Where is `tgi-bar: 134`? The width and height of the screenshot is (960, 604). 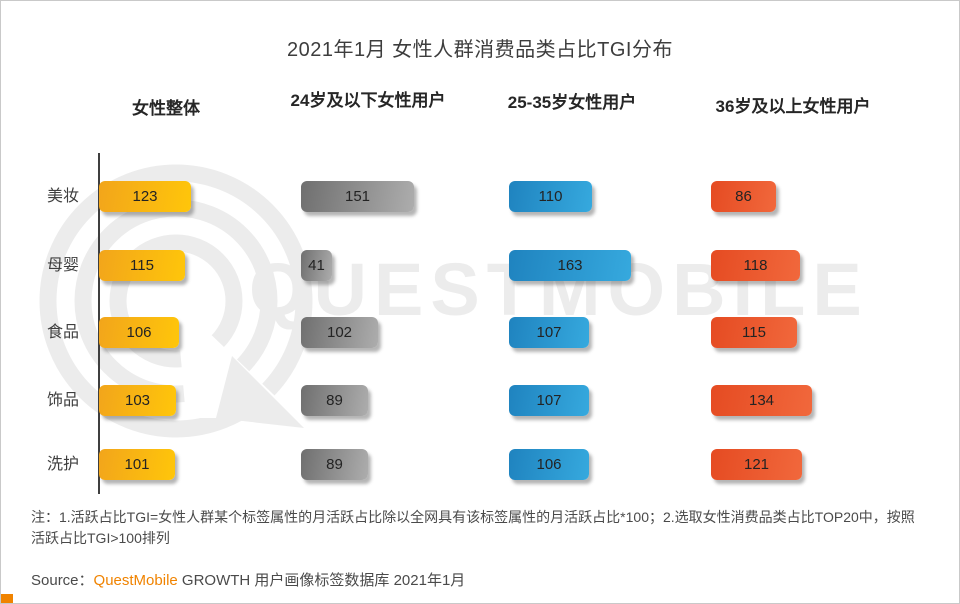 tgi-bar: 134 is located at coordinates (761, 400).